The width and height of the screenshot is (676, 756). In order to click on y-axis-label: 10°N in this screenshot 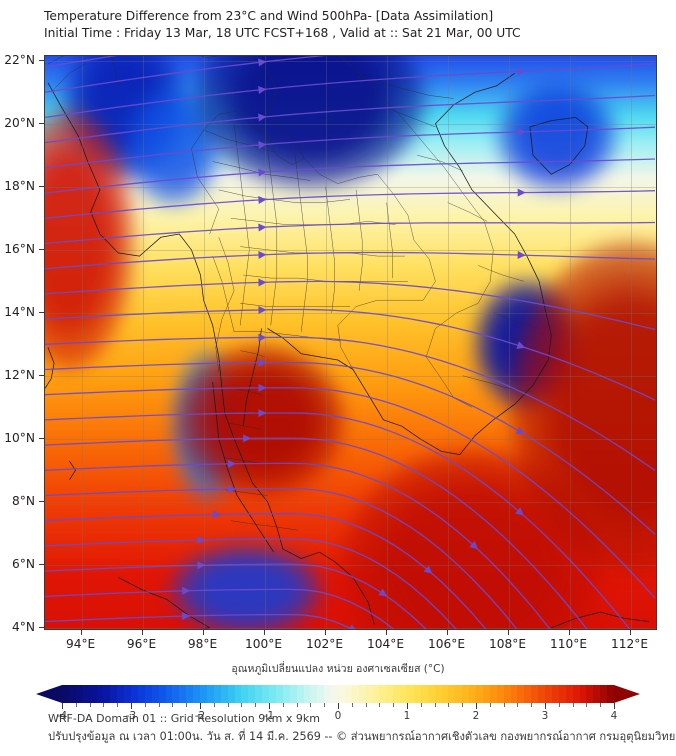, I will do `click(19, 437)`.